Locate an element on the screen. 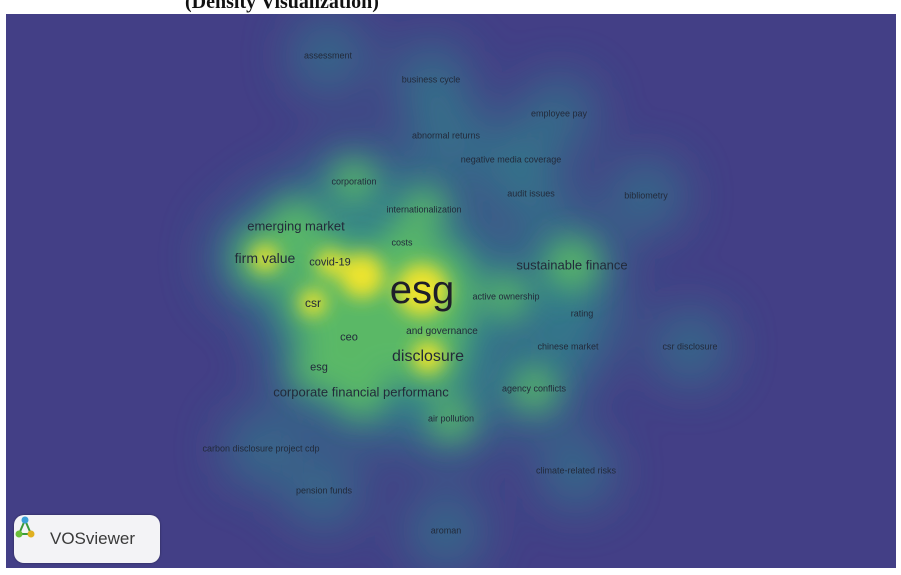 The height and width of the screenshot is (575, 901). term-label-audit-issues: audit issues is located at coordinates (531, 193).